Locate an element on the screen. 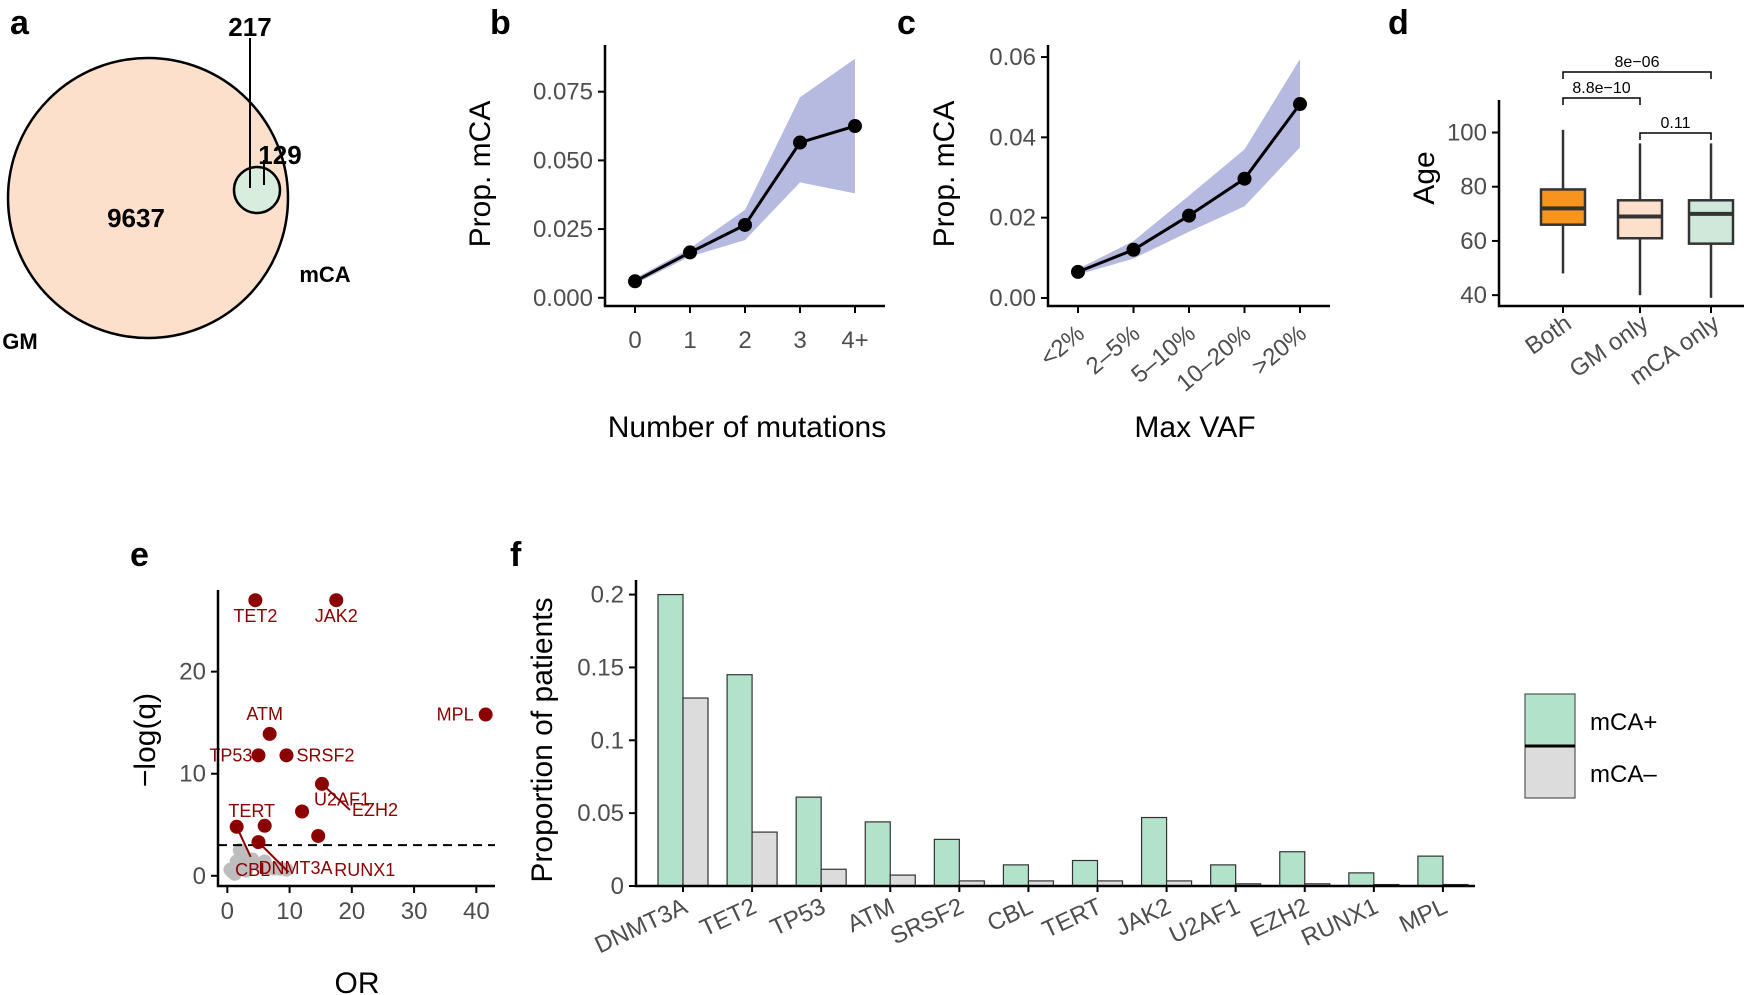 The height and width of the screenshot is (995, 1756). f-bar-mcapos-JAK2 is located at coordinates (1154, 851).